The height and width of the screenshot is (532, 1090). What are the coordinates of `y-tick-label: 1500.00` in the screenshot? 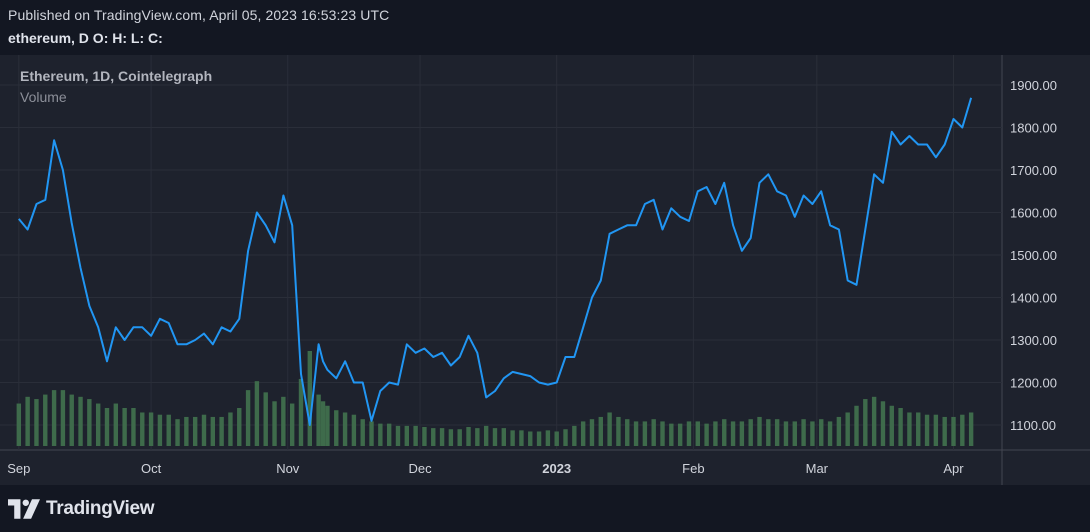 It's located at (1033, 255).